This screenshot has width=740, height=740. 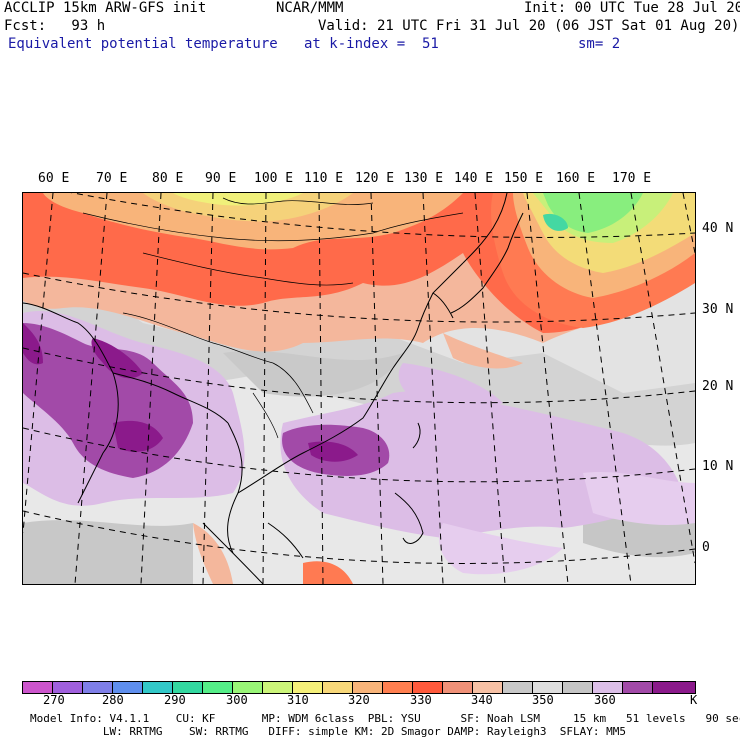 I want to click on colorbar-label: 300, so click(x=237, y=700).